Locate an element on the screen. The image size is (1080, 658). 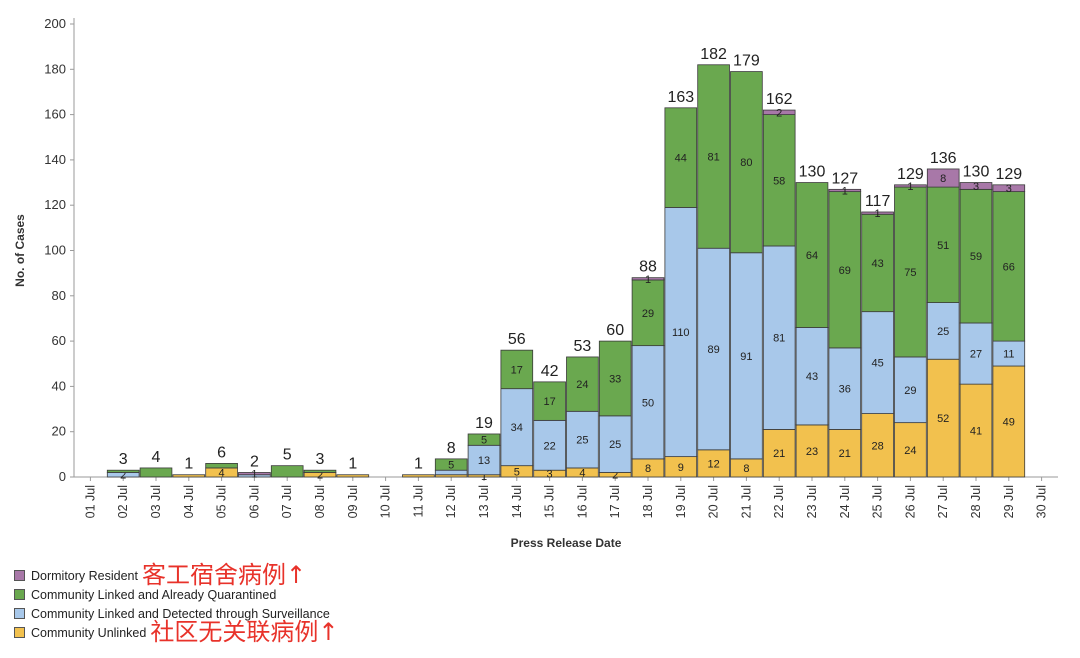
legend-swatch-dormitory is located at coordinates (19, 575).